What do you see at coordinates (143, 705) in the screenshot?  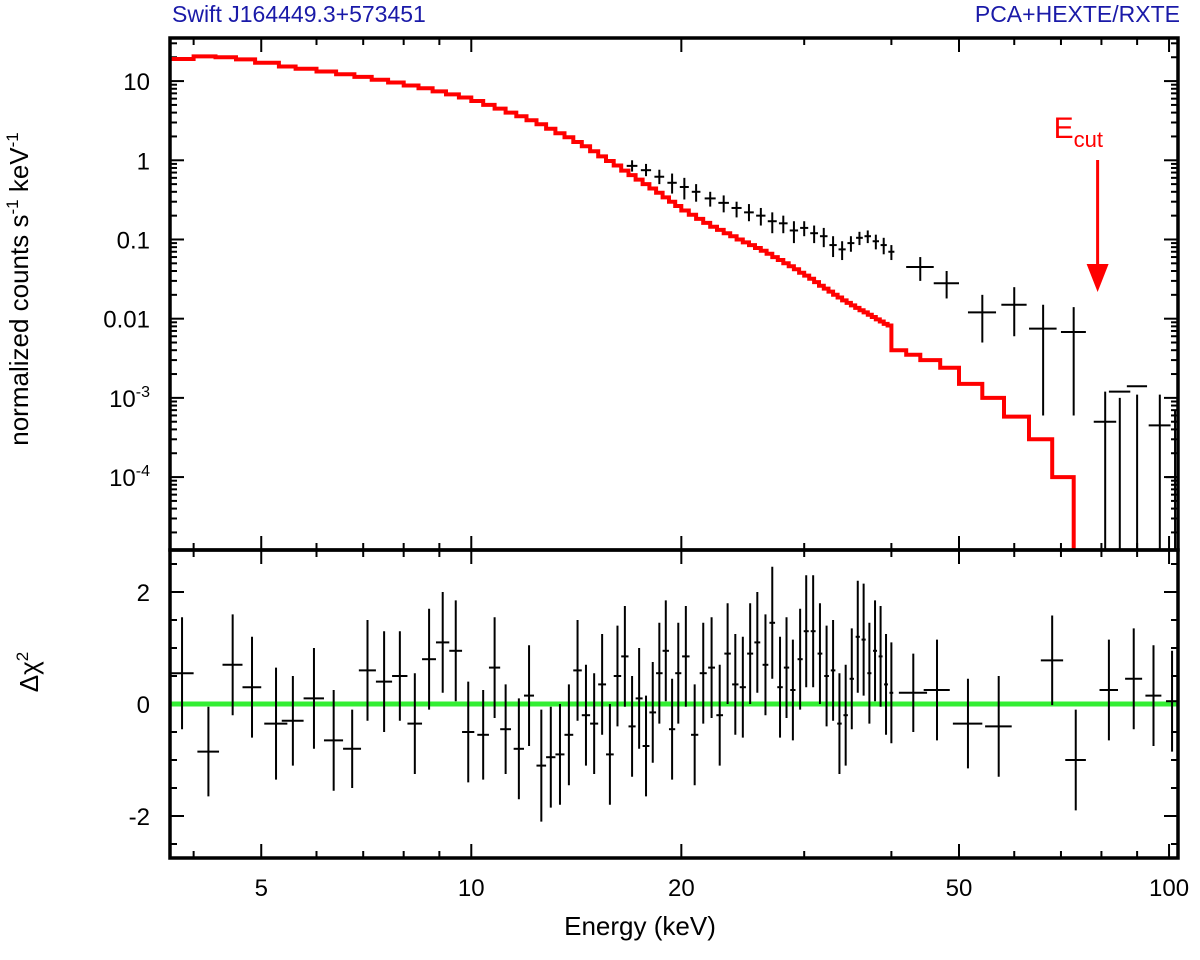 I see `y-tick-label: 0` at bounding box center [143, 705].